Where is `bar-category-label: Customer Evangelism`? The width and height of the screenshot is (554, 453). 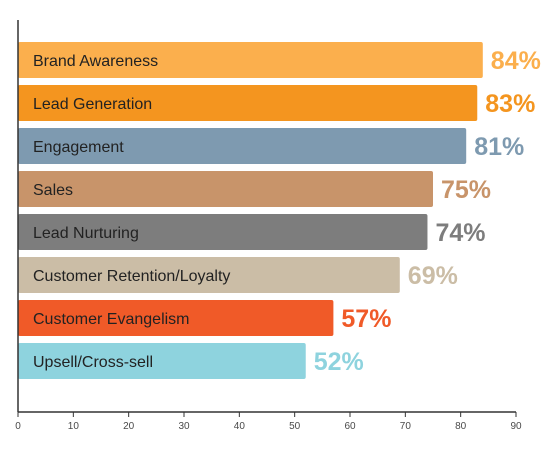 bar-category-label: Customer Evangelism is located at coordinates (111, 319).